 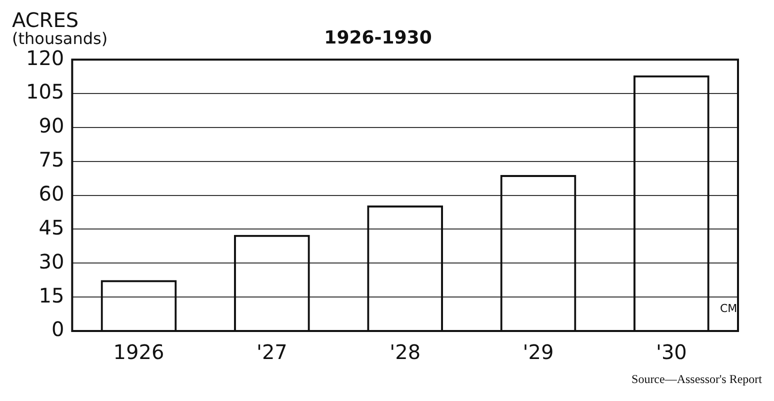 What do you see at coordinates (51, 126) in the screenshot?
I see `y-tick-label: 90` at bounding box center [51, 126].